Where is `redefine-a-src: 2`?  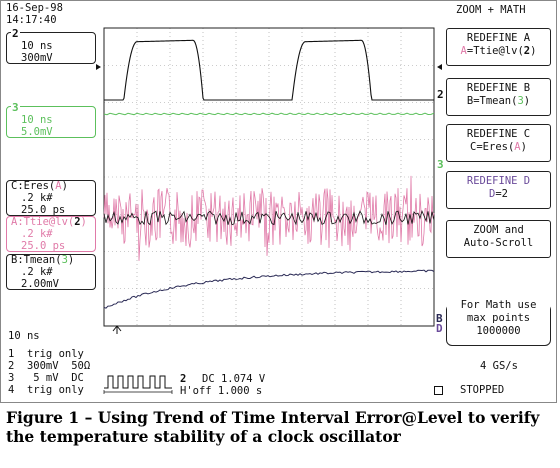
redefine-a-src: 2 is located at coordinates (527, 51).